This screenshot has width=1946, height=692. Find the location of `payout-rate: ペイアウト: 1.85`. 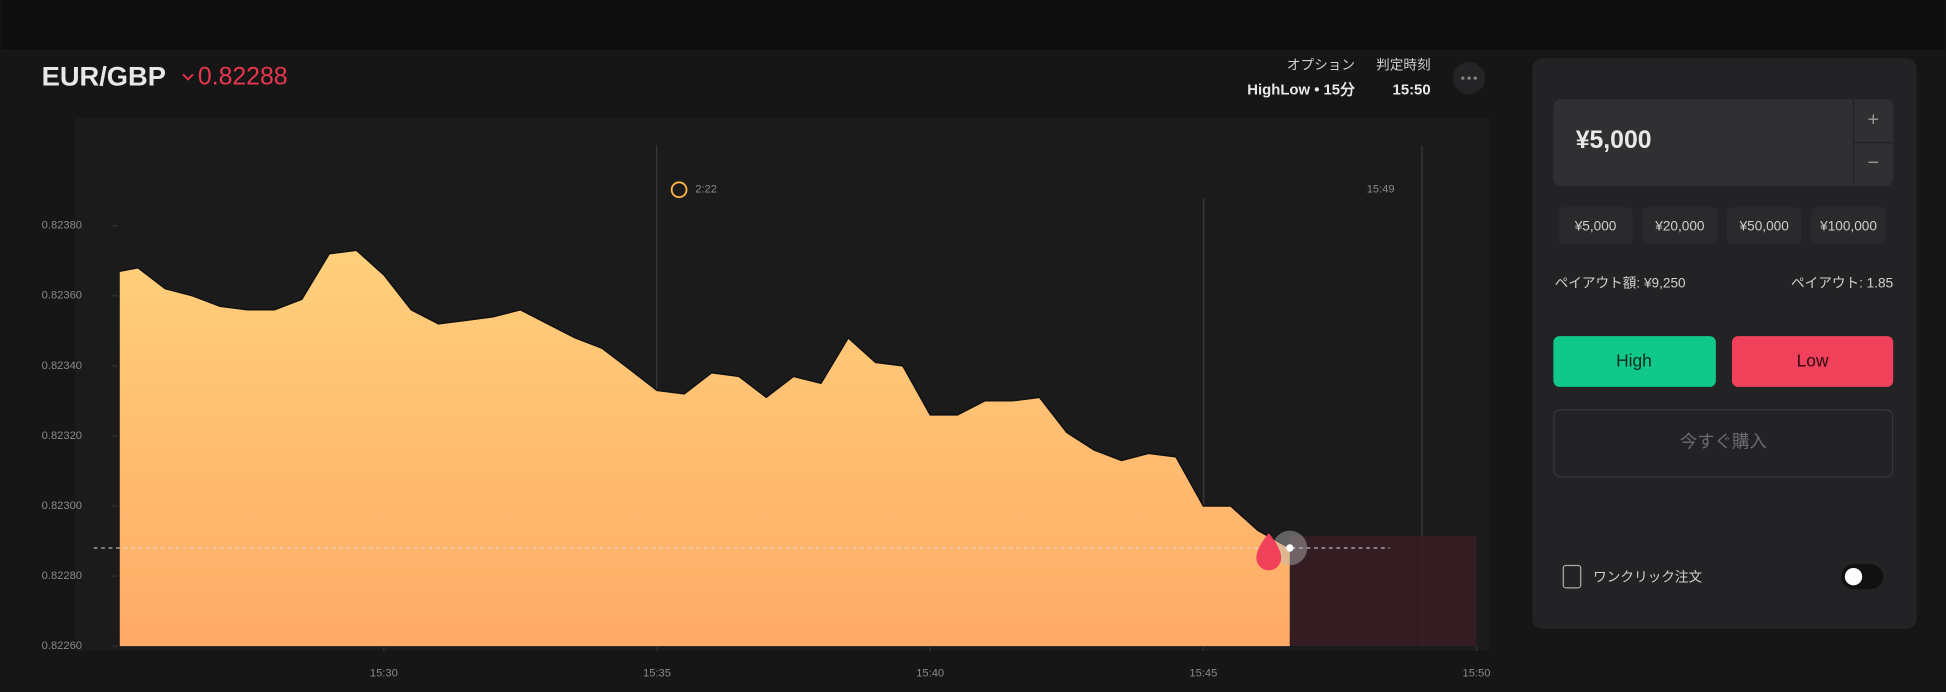

payout-rate: ペイアウト: 1.85 is located at coordinates (1842, 283).